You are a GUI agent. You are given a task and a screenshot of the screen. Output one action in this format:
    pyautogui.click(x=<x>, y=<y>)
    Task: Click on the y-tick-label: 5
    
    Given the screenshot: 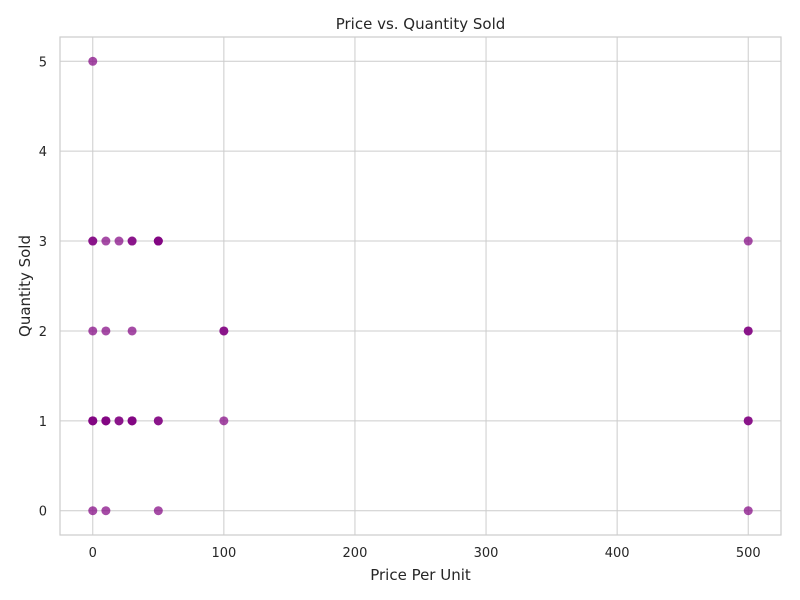 What is the action you would take?
    pyautogui.click(x=43, y=62)
    